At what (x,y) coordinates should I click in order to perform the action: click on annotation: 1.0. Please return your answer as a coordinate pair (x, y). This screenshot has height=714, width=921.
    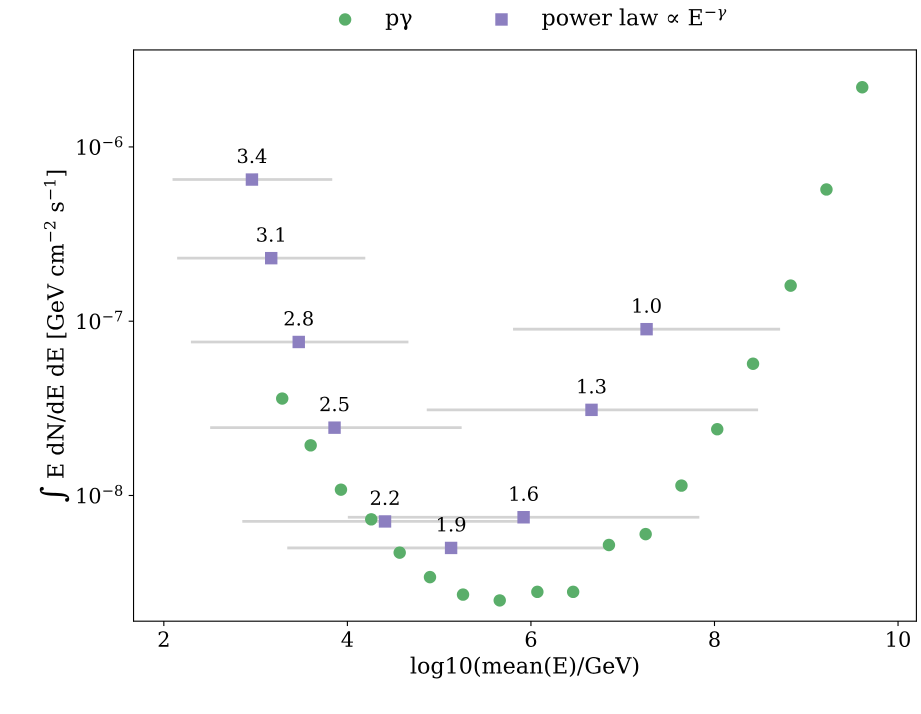
    Looking at the image, I should click on (647, 305).